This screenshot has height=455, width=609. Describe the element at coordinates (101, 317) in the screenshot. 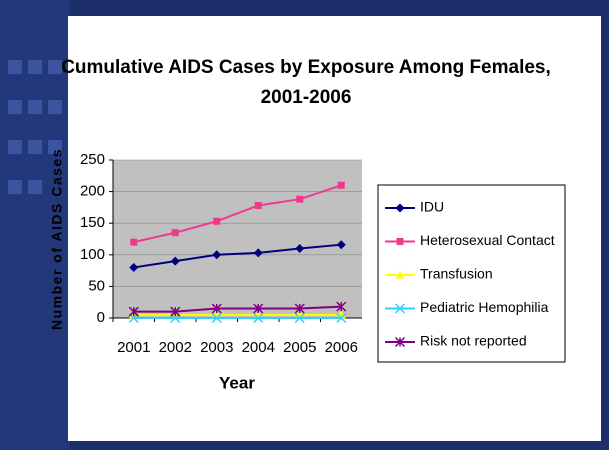

I see `y-tick-label: 0` at that location.